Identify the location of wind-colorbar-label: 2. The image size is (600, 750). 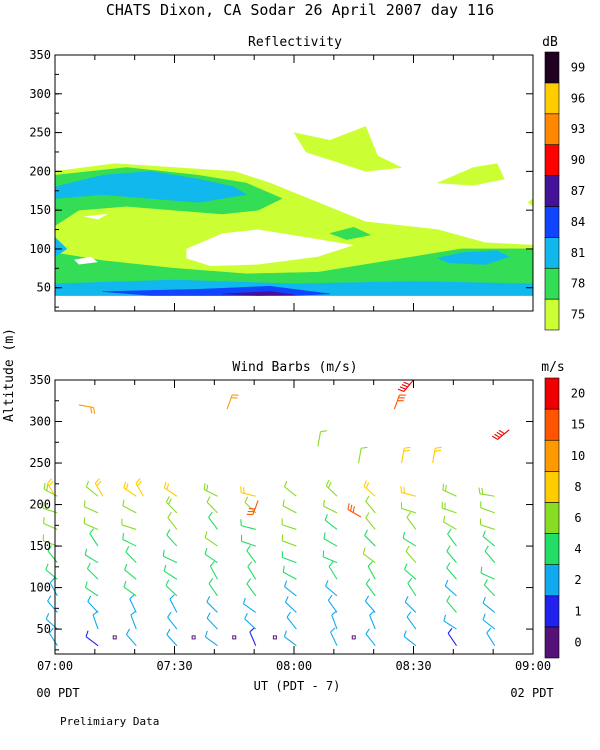
(577, 580).